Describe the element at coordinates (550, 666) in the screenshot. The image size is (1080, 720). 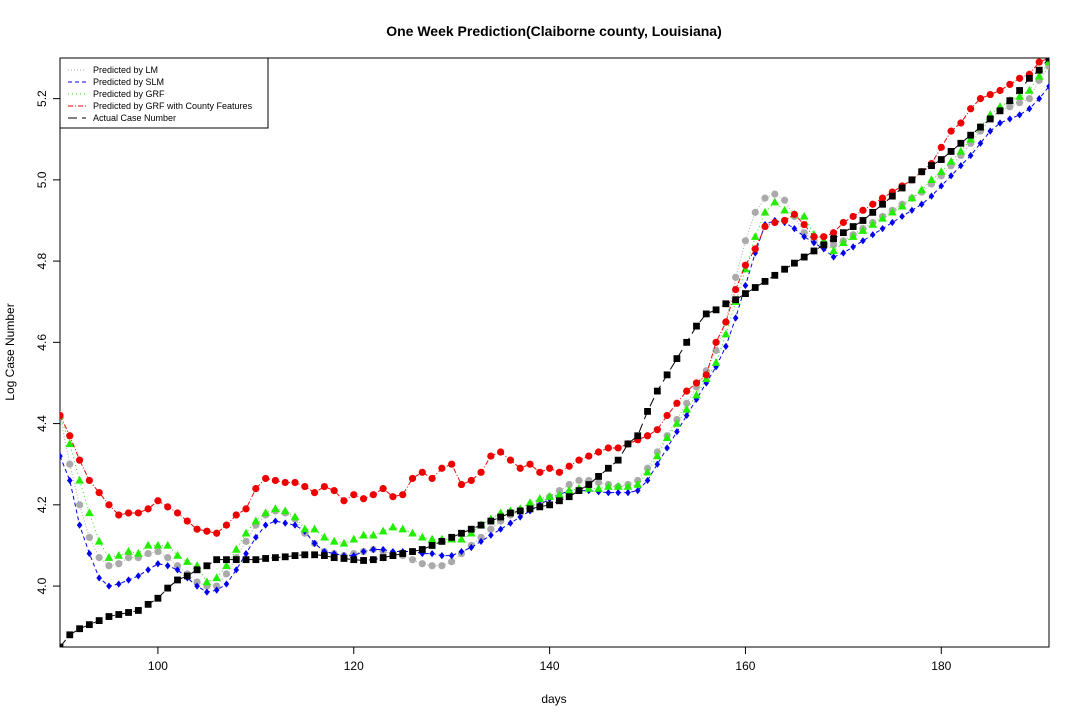
I see `x-tick-label: 140` at that location.